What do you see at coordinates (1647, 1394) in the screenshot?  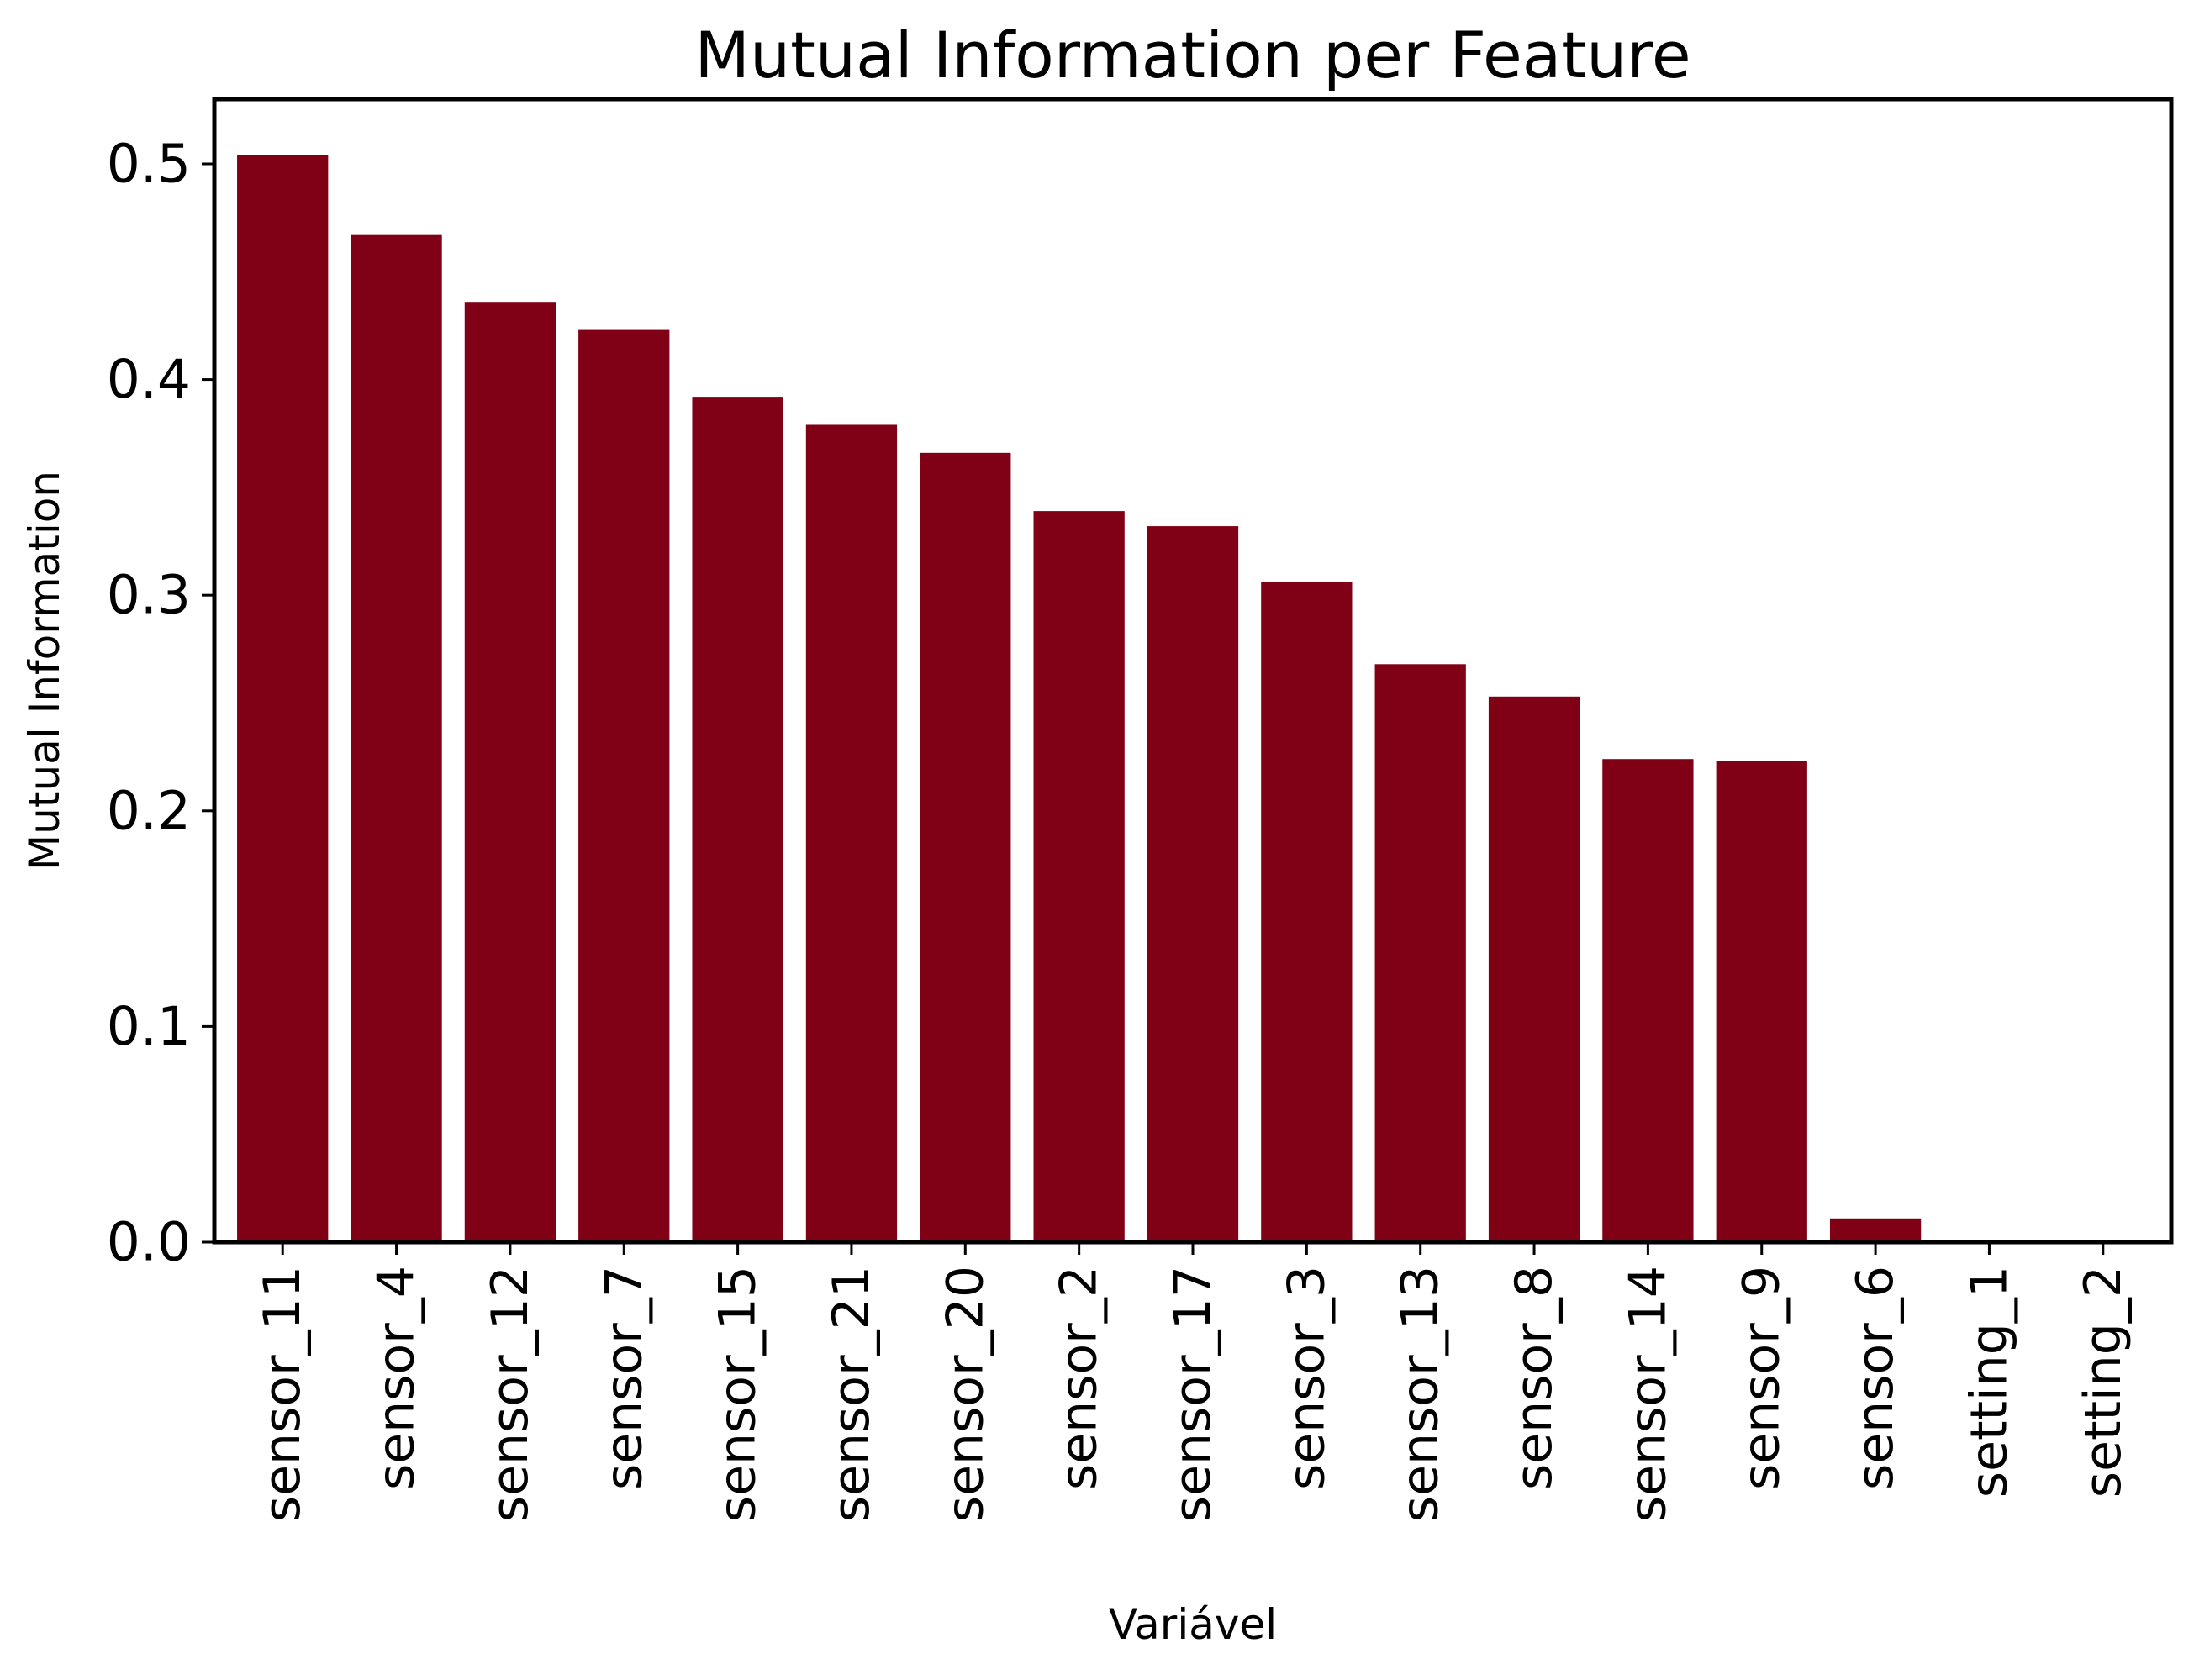 I see `x-tick-label: sensor_14` at bounding box center [1647, 1394].